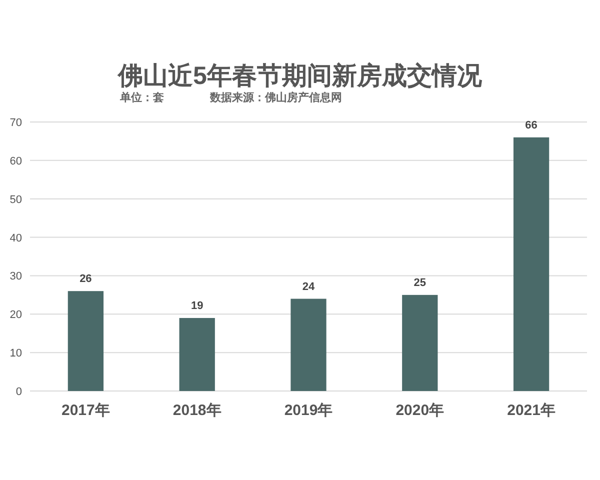 The height and width of the screenshot is (480, 600). What do you see at coordinates (531, 410) in the screenshot?
I see `xtick: 2021年` at bounding box center [531, 410].